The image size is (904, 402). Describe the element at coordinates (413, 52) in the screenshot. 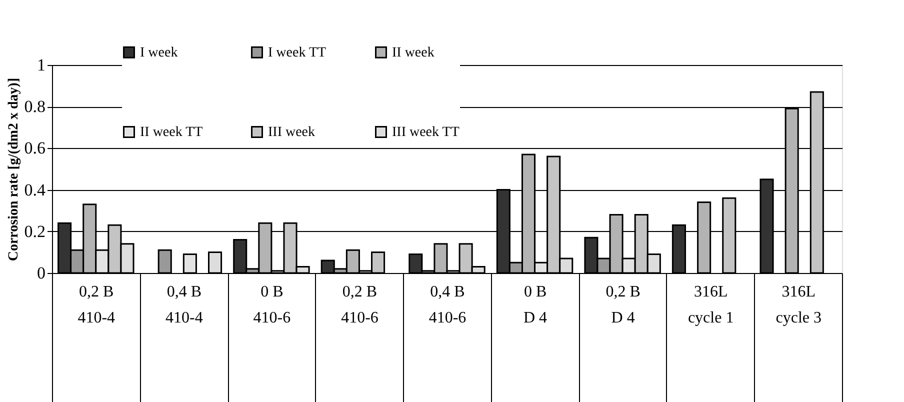

I see `legend-label: II week` at that location.